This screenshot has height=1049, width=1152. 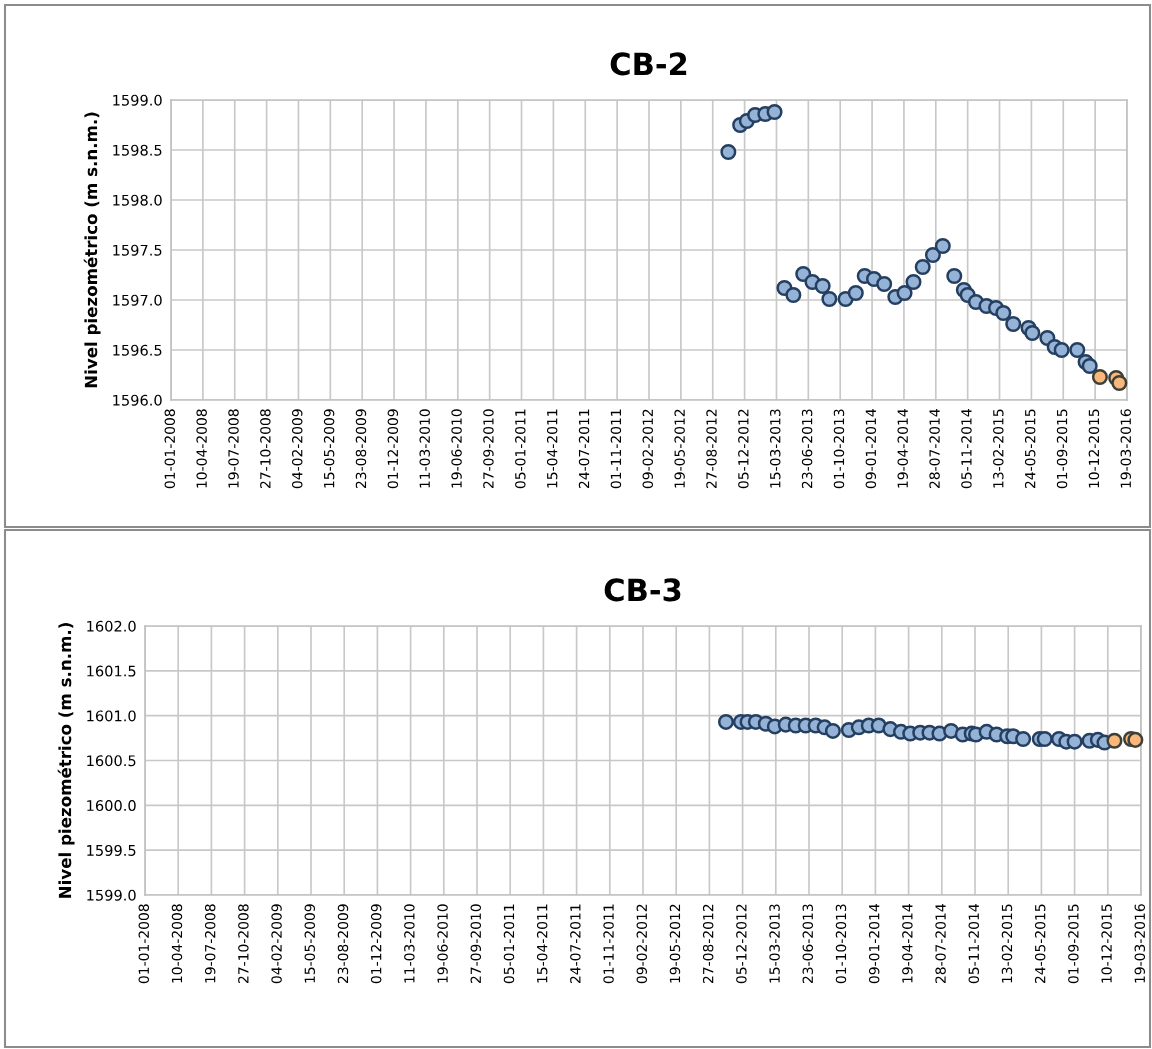 I want to click on y-tick-label: 1600.0, so click(x=111, y=806).